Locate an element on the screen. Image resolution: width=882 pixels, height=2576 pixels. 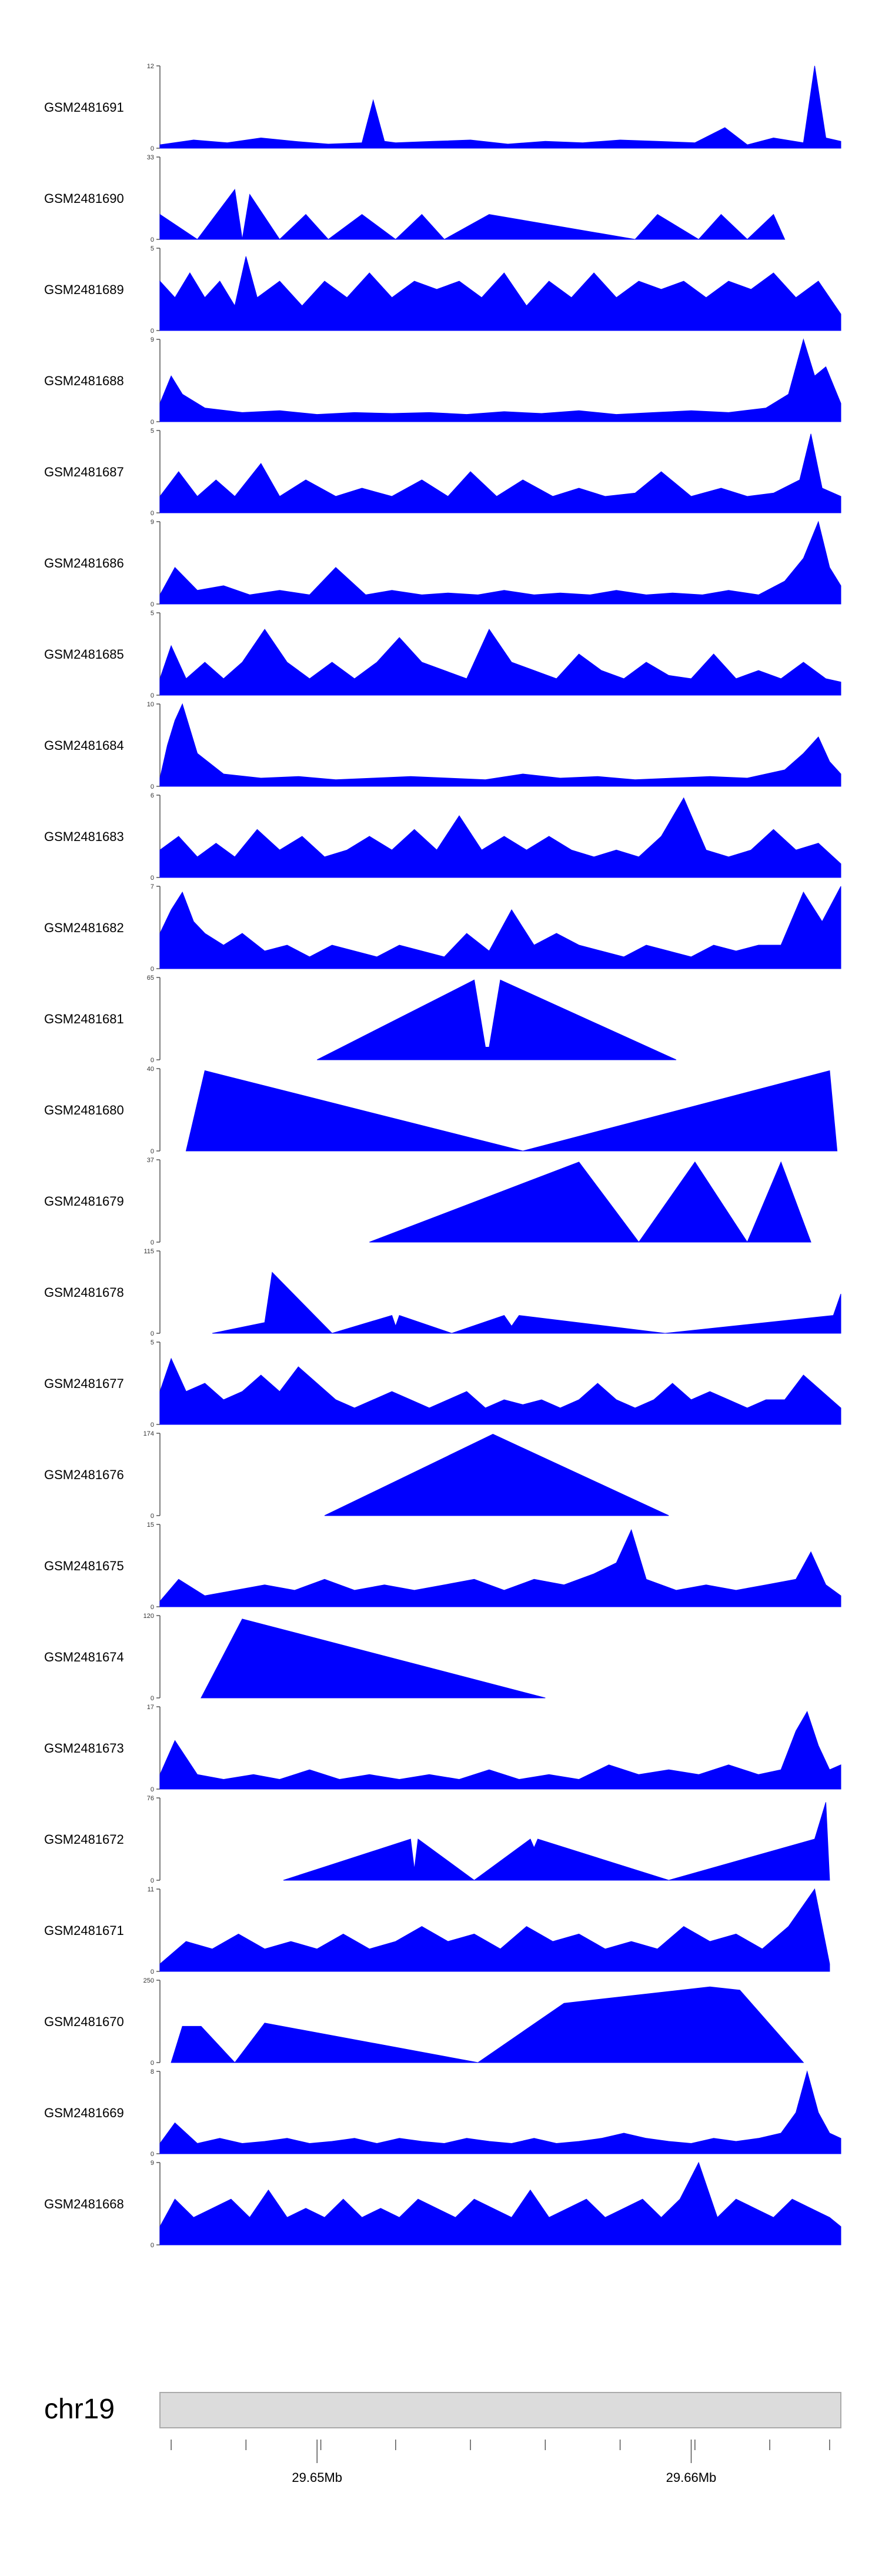
y-tick-label-max: 65 is located at coordinates (150, 978).